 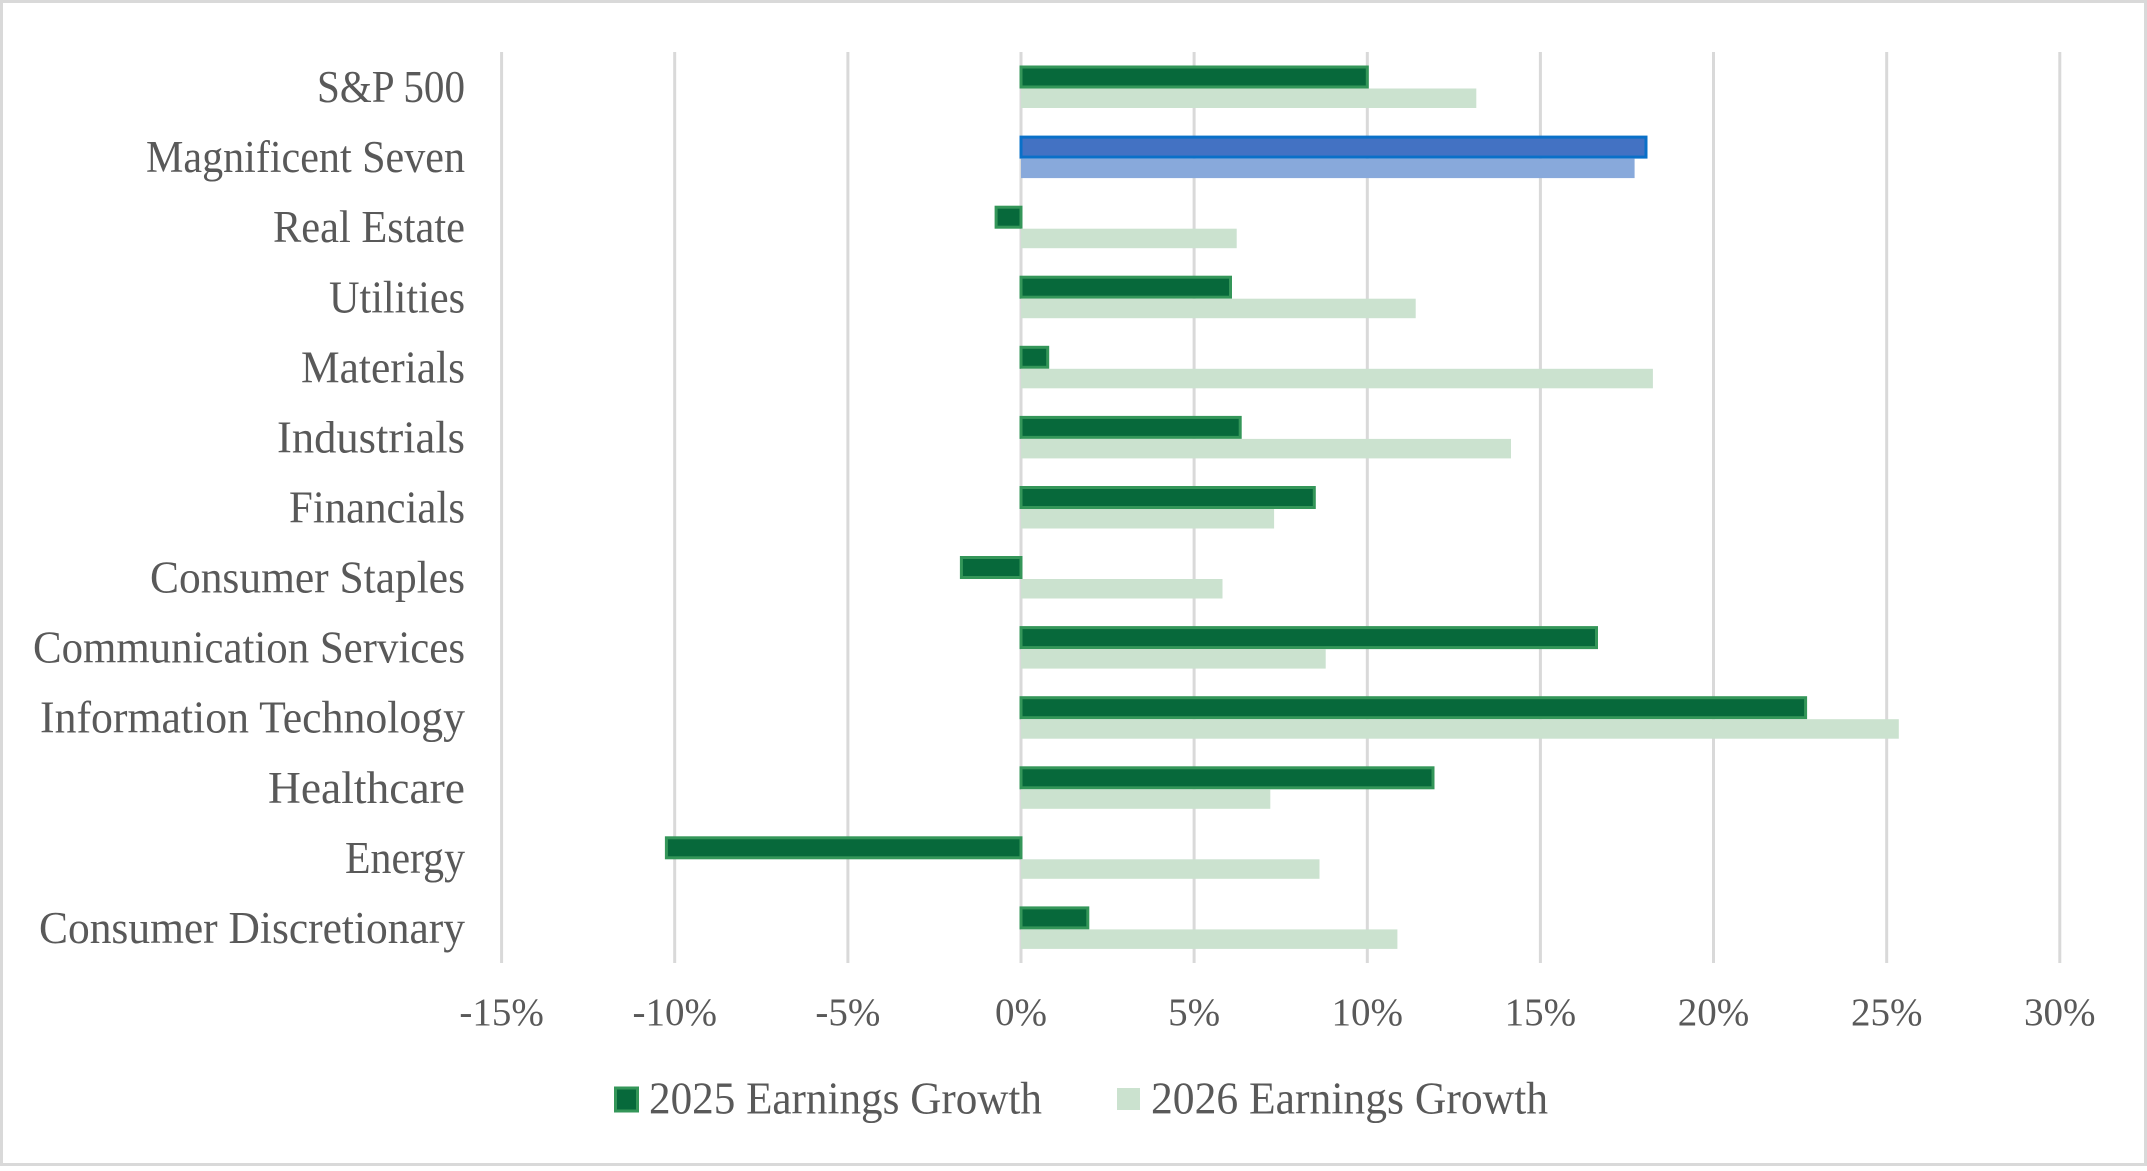 I want to click on svg-text: -5%, so click(x=847, y=1012).